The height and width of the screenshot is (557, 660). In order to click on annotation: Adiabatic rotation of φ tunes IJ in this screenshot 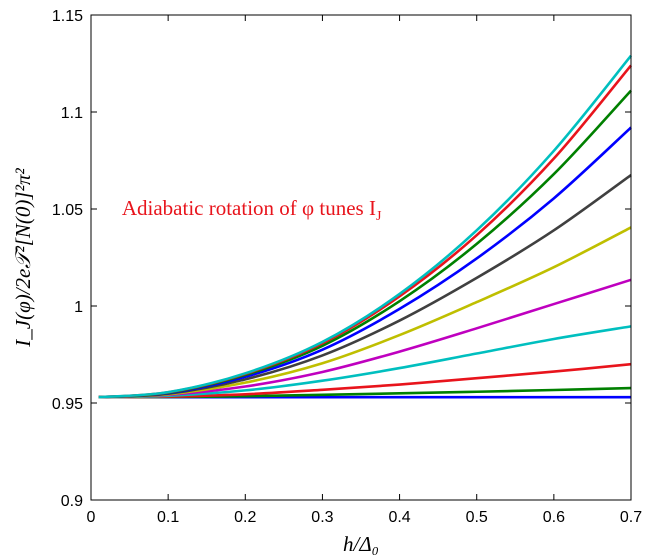, I will do `click(252, 210)`.